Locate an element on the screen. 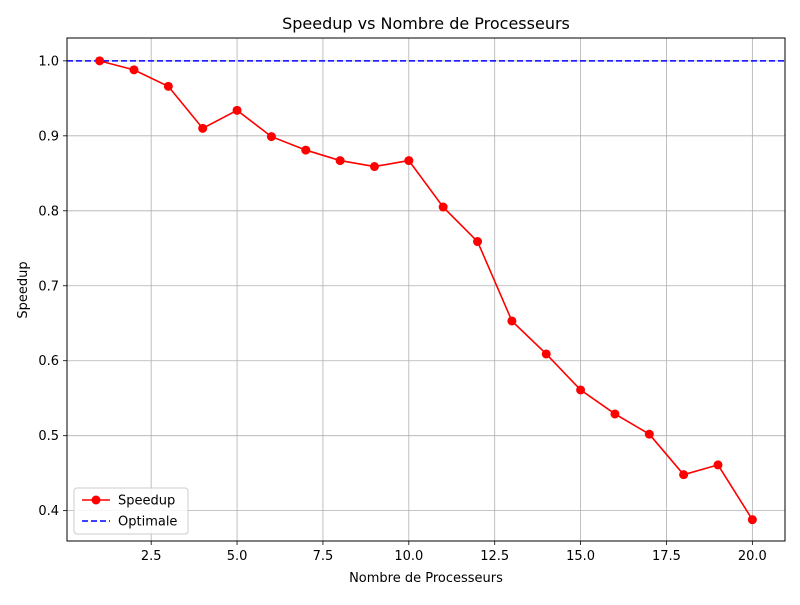 The image size is (800, 605). y-tick-label: 0.8 is located at coordinates (48, 211).